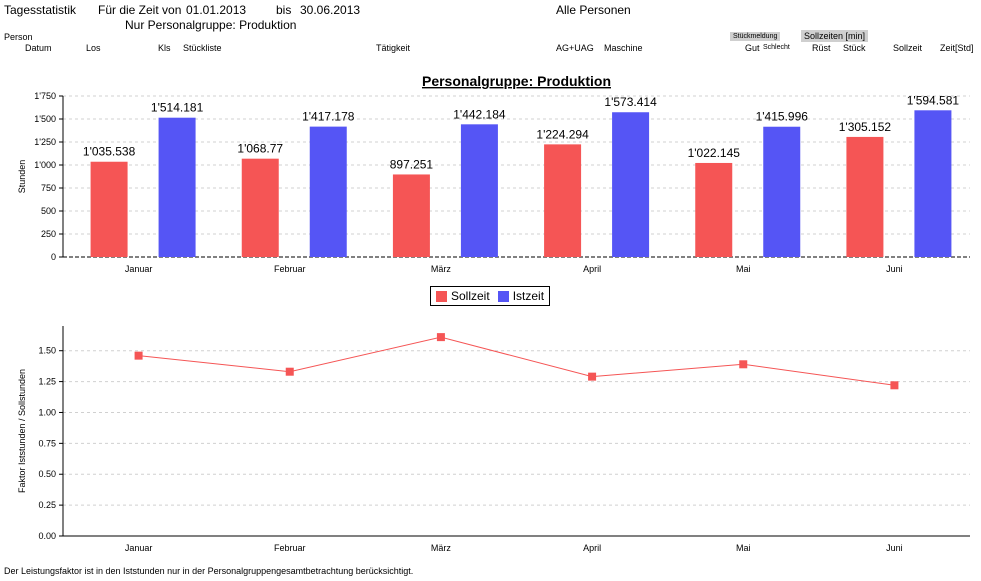 This screenshot has height=581, width=981. What do you see at coordinates (18, 37) in the screenshot?
I see `col-person: Person` at bounding box center [18, 37].